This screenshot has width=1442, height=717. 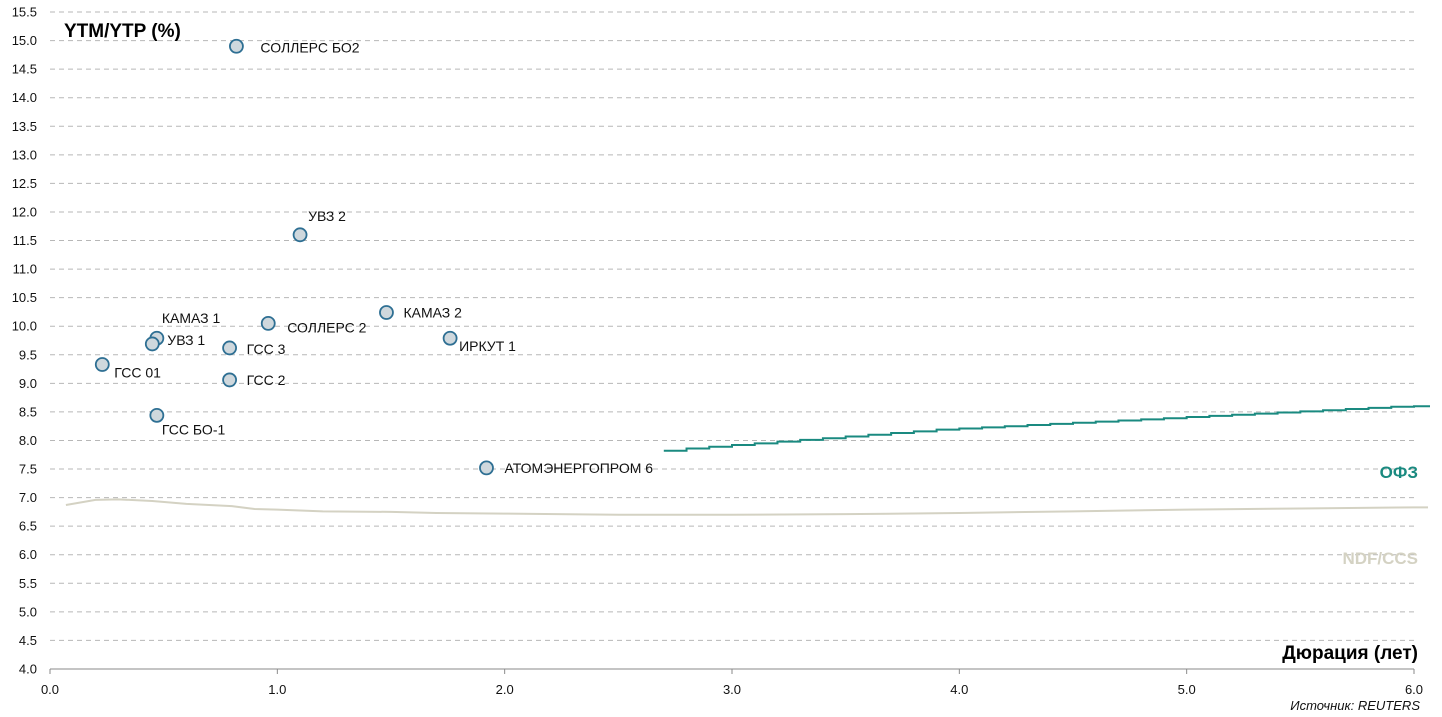 What do you see at coordinates (747, 460) in the screenshot?
I see `series-lines` at bounding box center [747, 460].